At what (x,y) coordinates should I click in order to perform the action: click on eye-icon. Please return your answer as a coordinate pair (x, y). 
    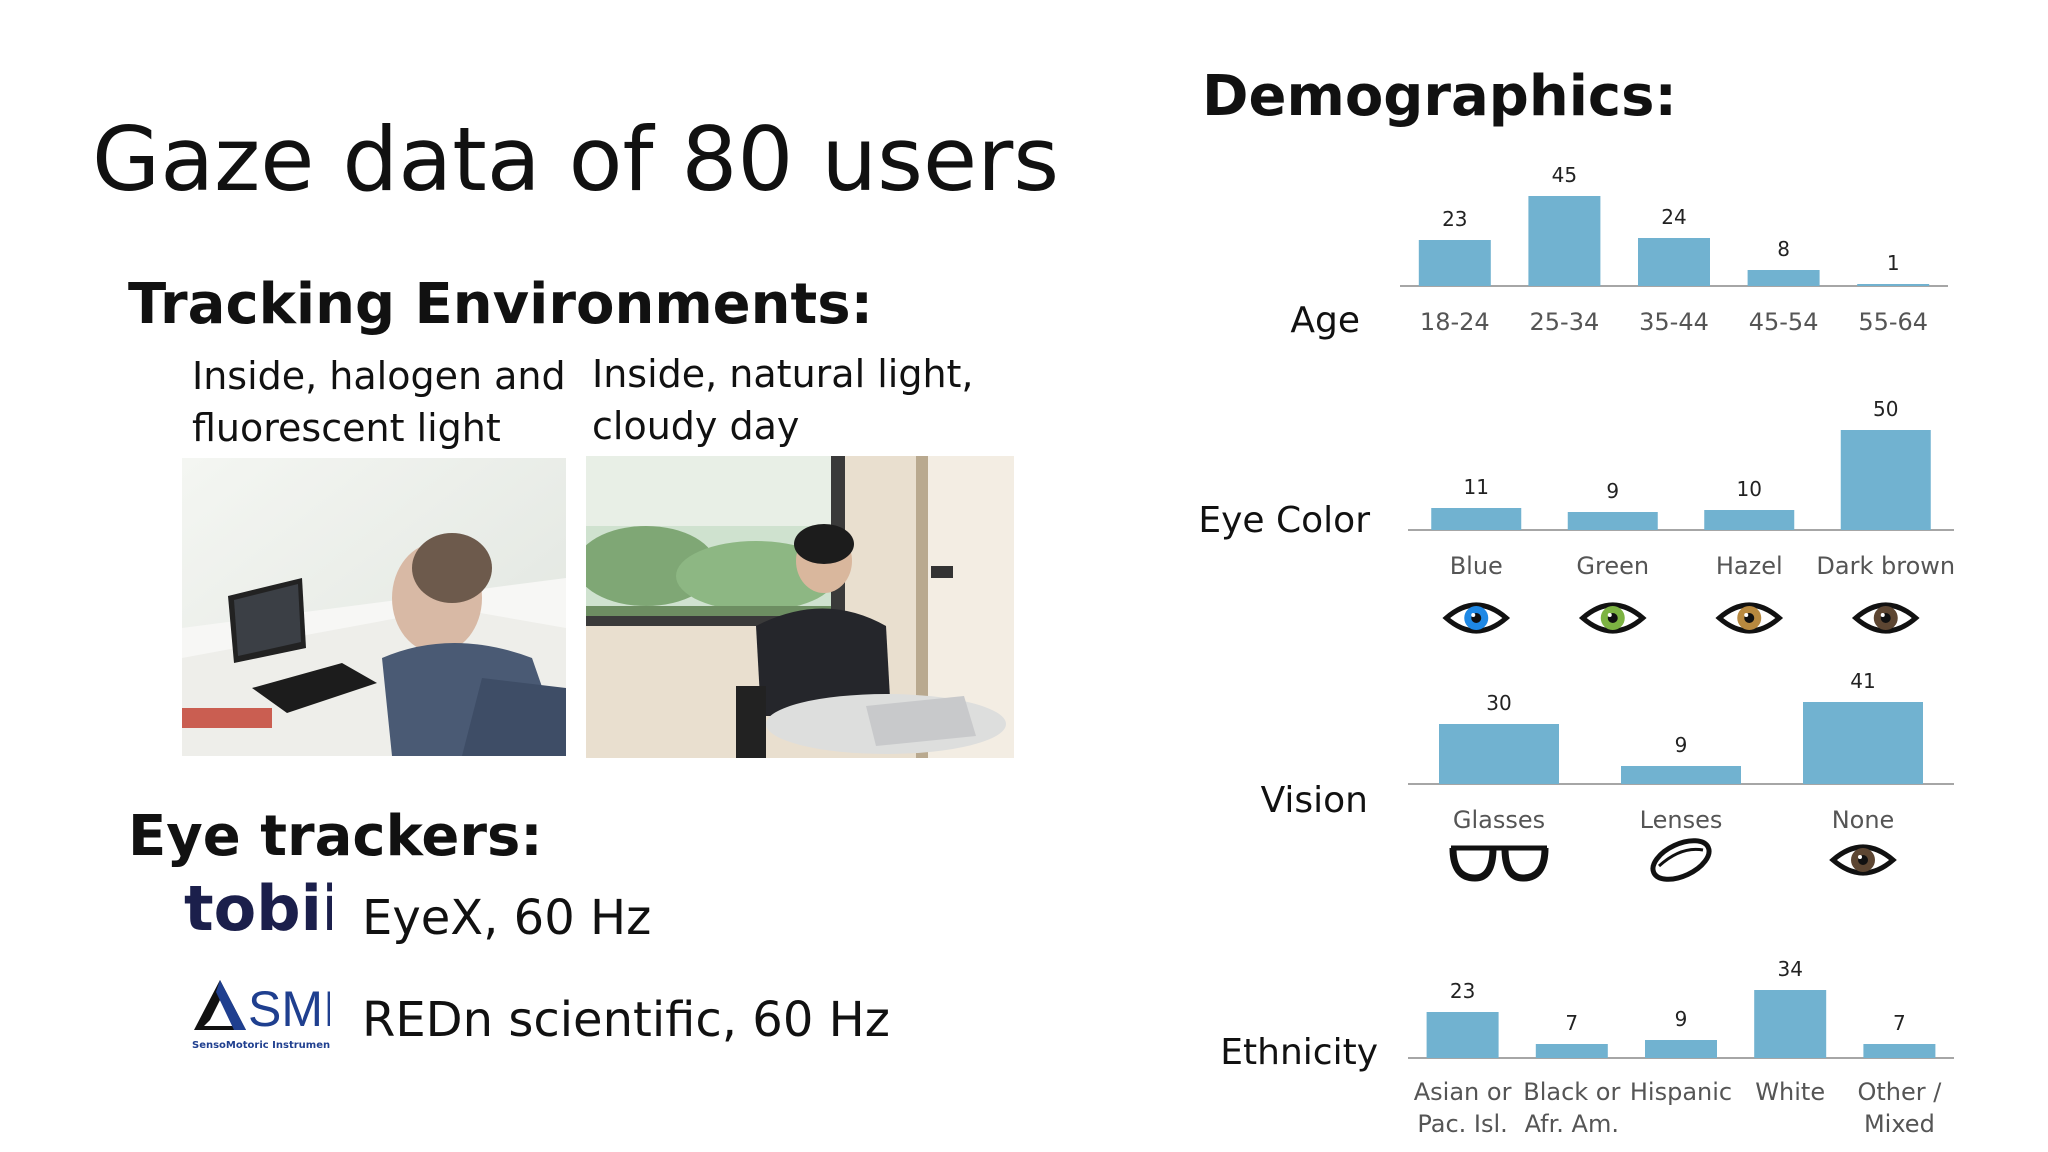
    Looking at the image, I should click on (1863, 860).